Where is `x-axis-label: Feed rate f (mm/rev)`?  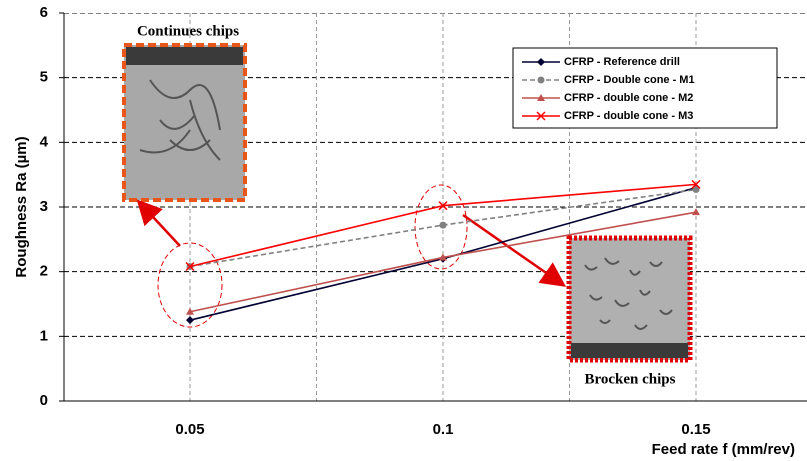 x-axis-label: Feed rate f (mm/rev) is located at coordinates (723, 449).